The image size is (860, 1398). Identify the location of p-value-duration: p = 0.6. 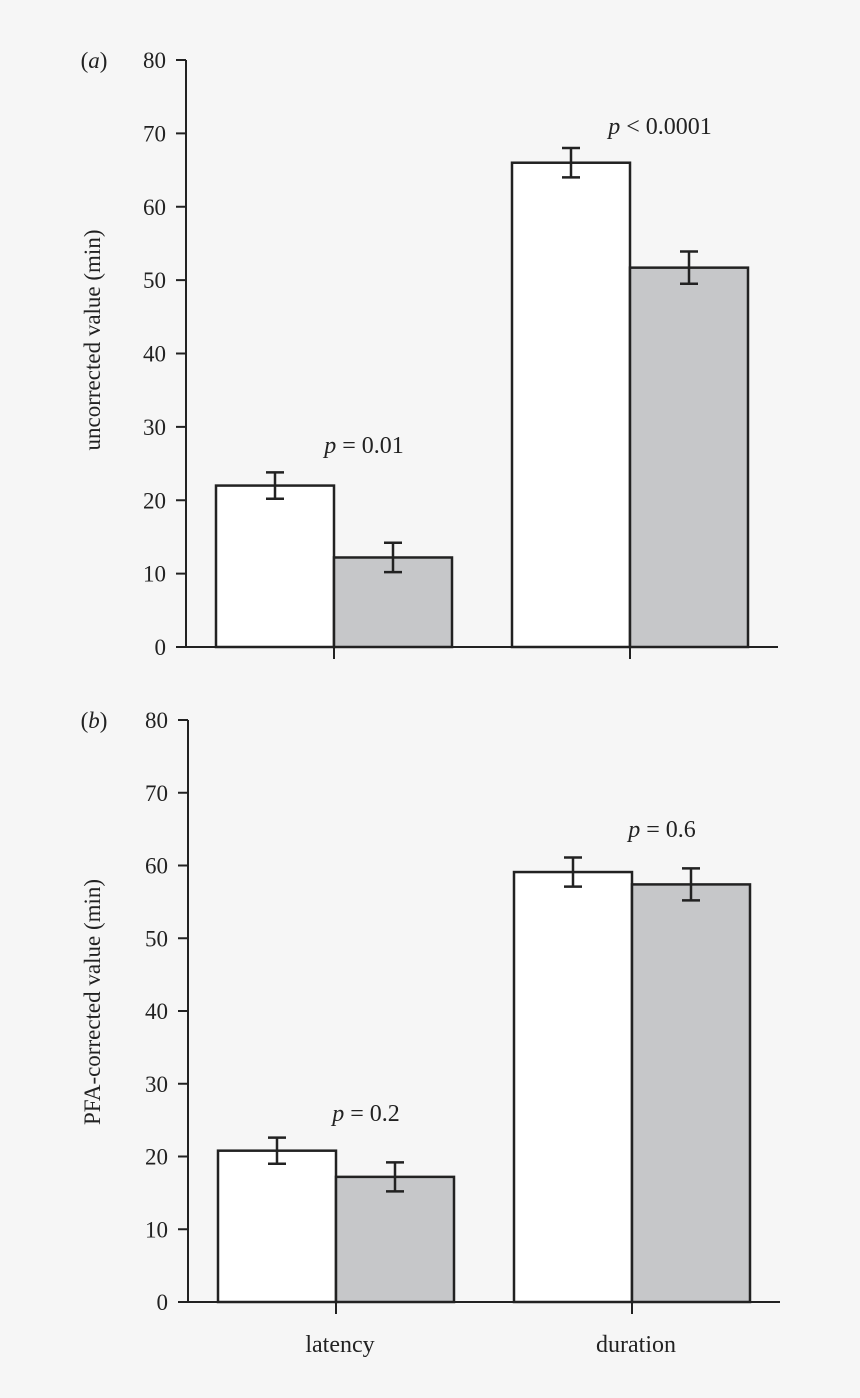
(661, 830).